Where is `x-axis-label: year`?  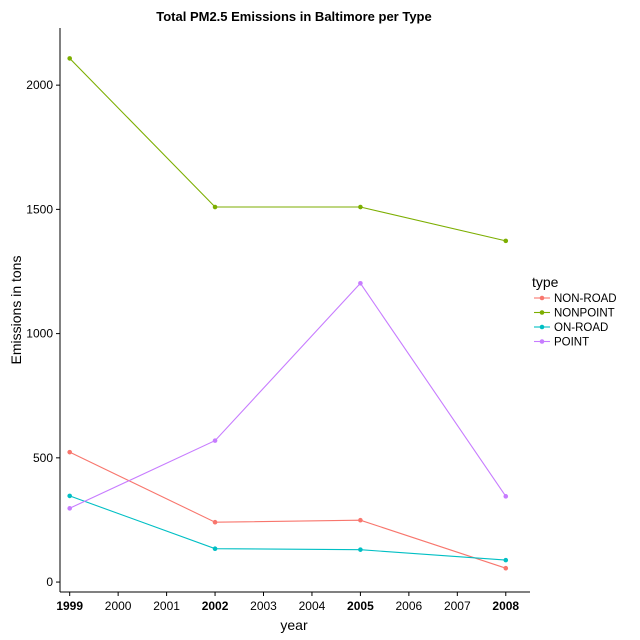 x-axis-label: year is located at coordinates (294, 625).